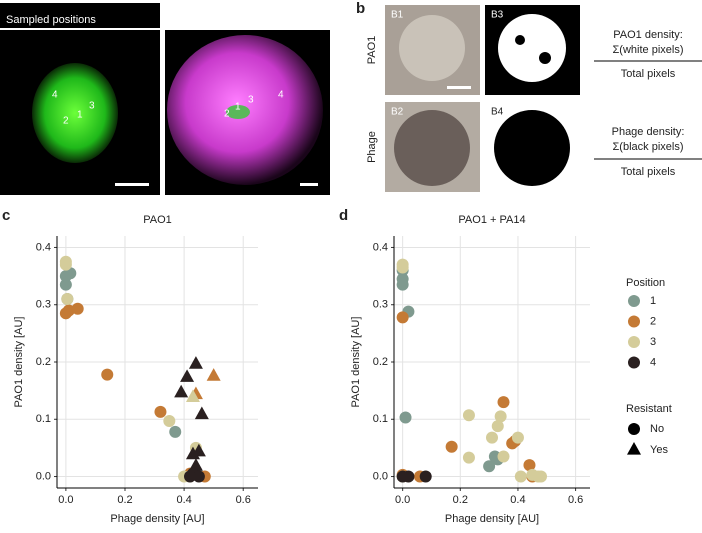  Describe the element at coordinates (653, 342) in the screenshot. I see `legend-label: 3` at that location.